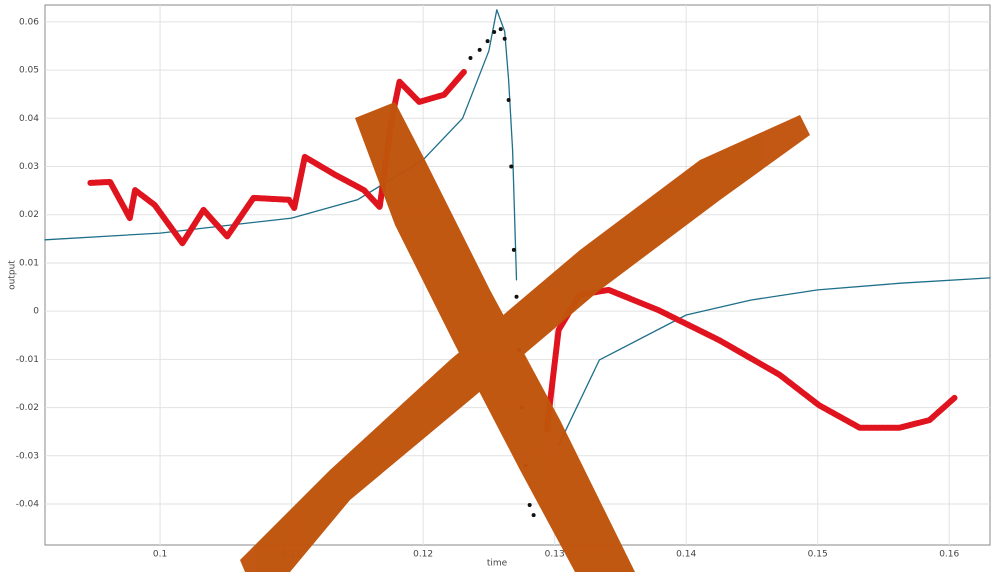 The height and width of the screenshot is (572, 994). Describe the element at coordinates (27, 408) in the screenshot. I see `y-tick-label: -0.02` at that location.